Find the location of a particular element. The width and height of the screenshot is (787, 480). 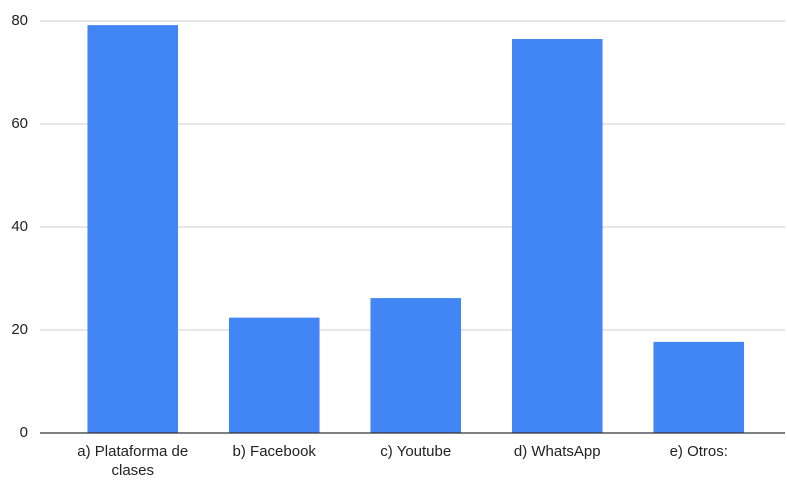

y-tick-label: 60 is located at coordinates (19, 123).